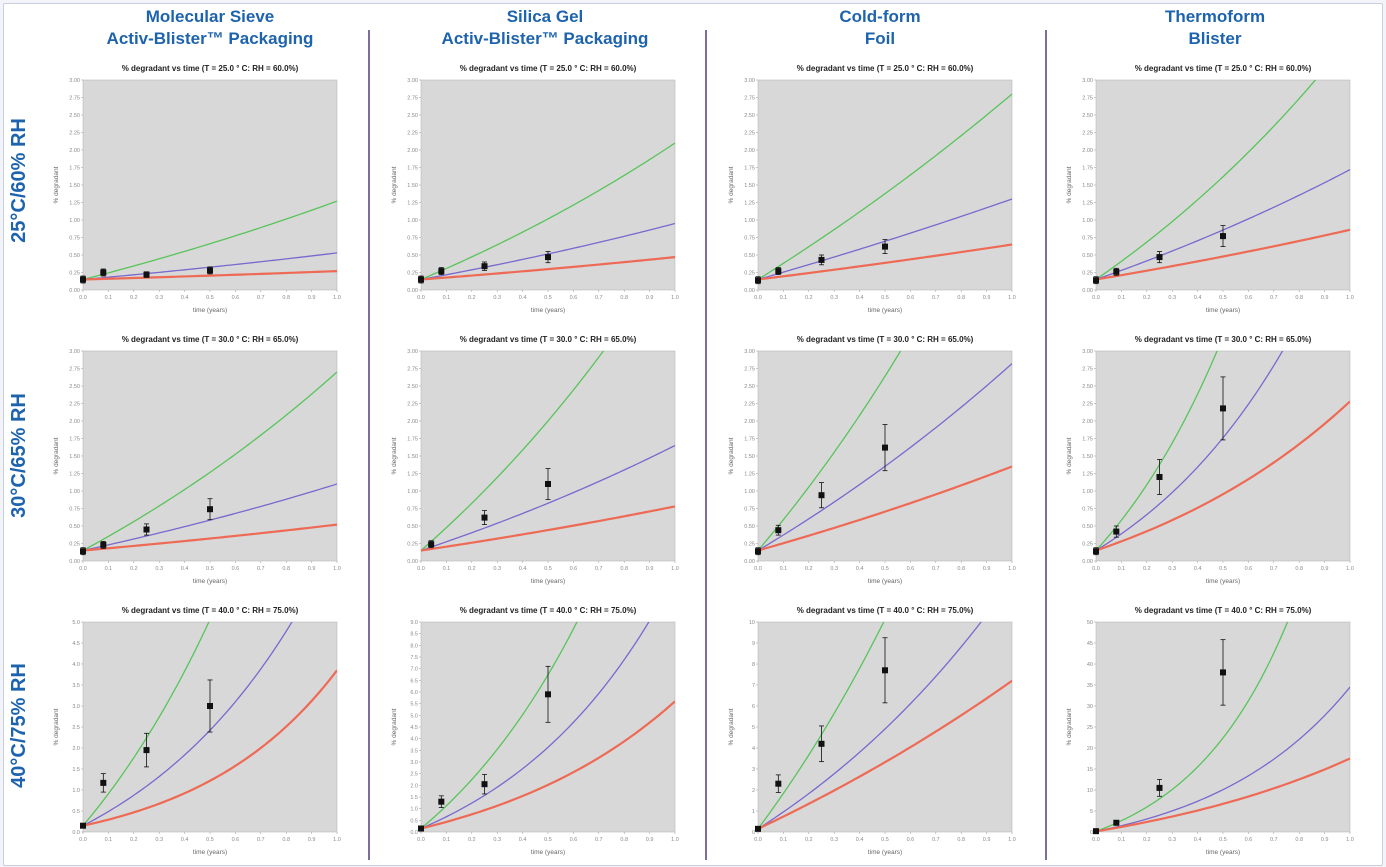  What do you see at coordinates (753, 749) in the screenshot?
I see `y-tick-label: 4` at bounding box center [753, 749].